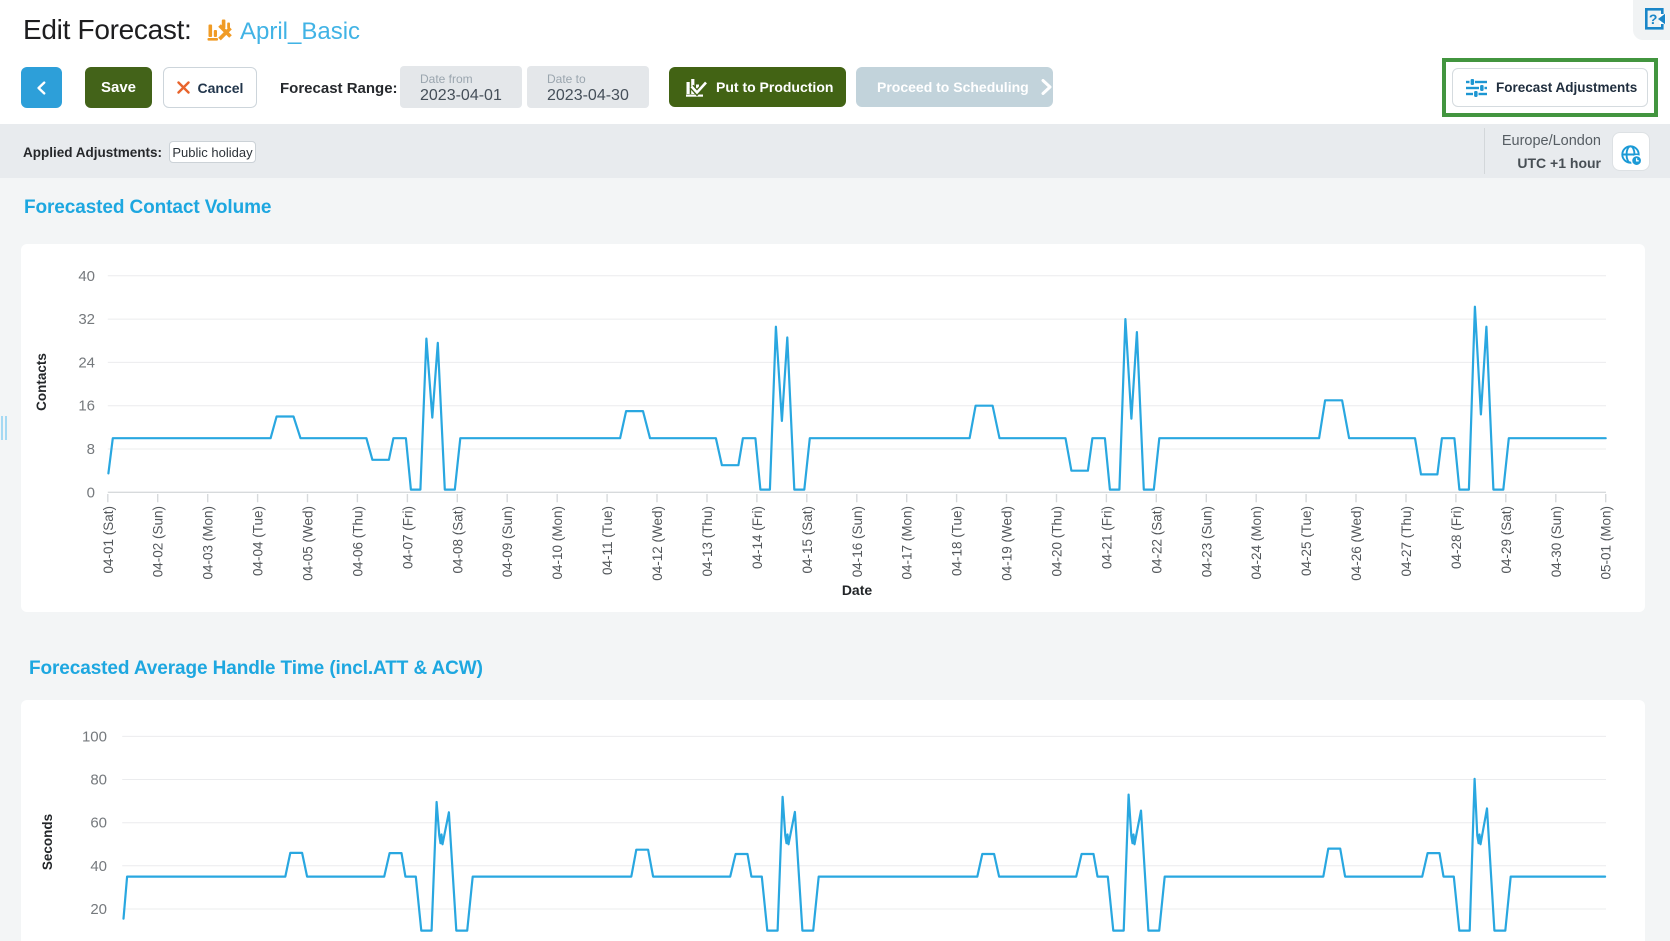  Describe the element at coordinates (98, 823) in the screenshot. I see `svg-text: 60` at that location.